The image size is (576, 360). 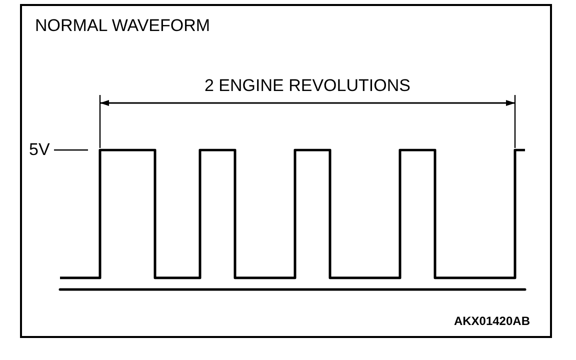 What do you see at coordinates (39, 150) in the screenshot?
I see `text: 5V` at bounding box center [39, 150].